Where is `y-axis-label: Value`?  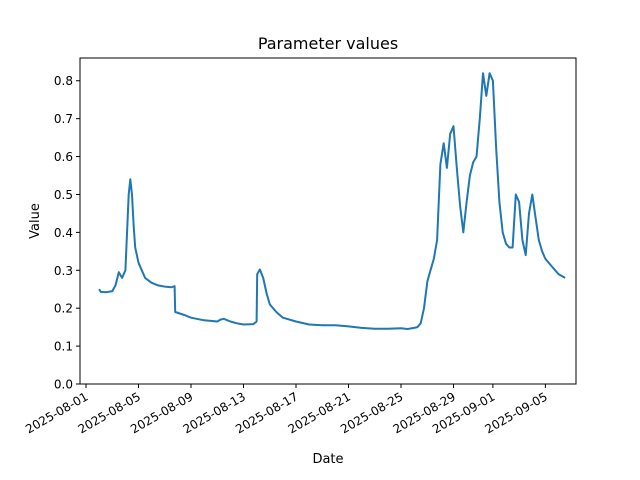 y-axis-label: Value is located at coordinates (35, 221).